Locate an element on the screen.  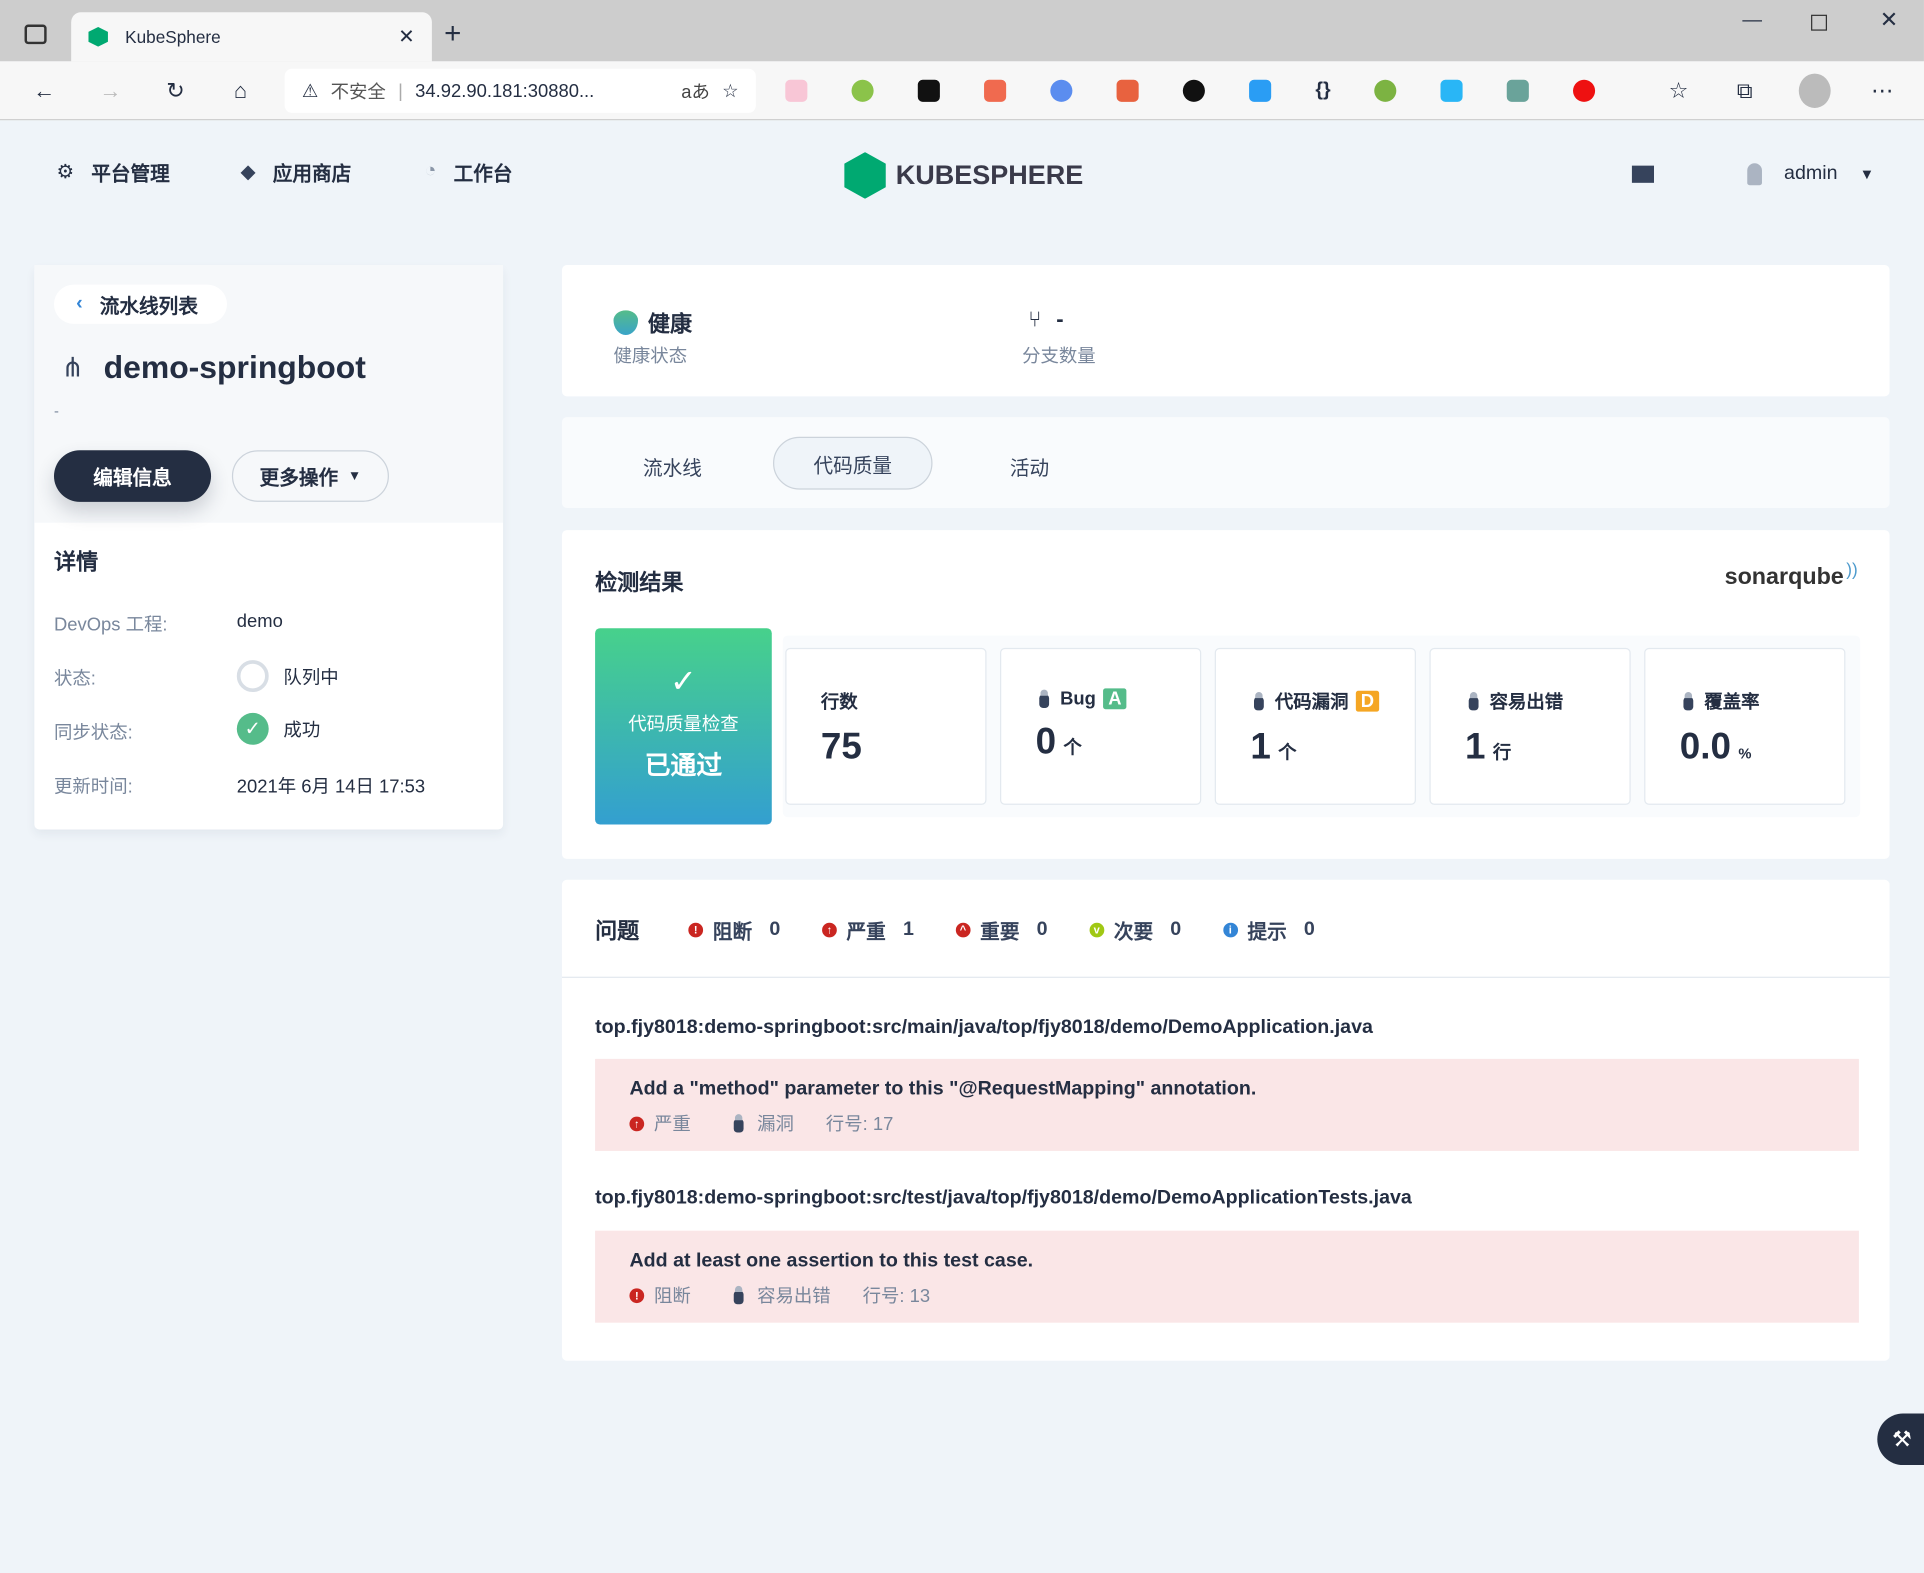
severity-minor: v 次要 0 is located at coordinates (1135, 929).